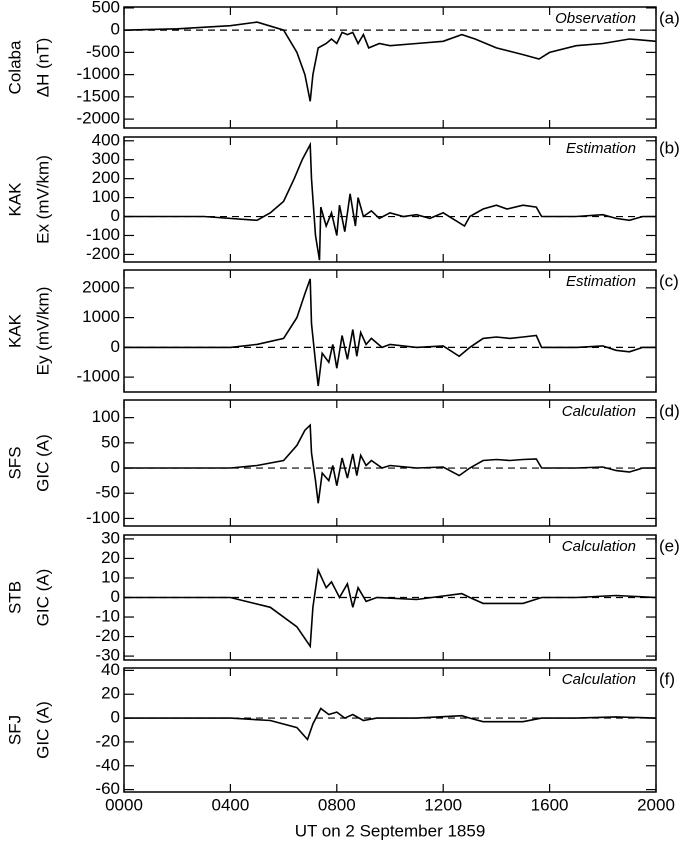  I want to click on y-axis-label: SFS, so click(14, 462).